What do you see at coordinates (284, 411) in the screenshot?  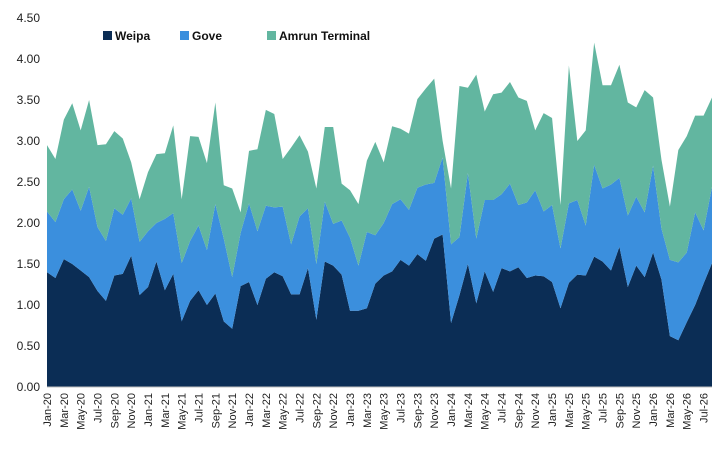 I see `x-tick-label: May-22` at bounding box center [284, 411].